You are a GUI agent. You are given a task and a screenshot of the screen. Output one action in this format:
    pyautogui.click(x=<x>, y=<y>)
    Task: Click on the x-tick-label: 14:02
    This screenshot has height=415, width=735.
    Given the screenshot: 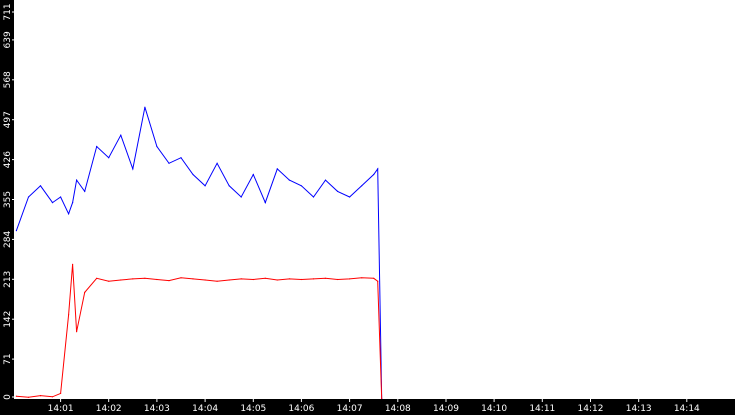 What is the action you would take?
    pyautogui.click(x=109, y=409)
    